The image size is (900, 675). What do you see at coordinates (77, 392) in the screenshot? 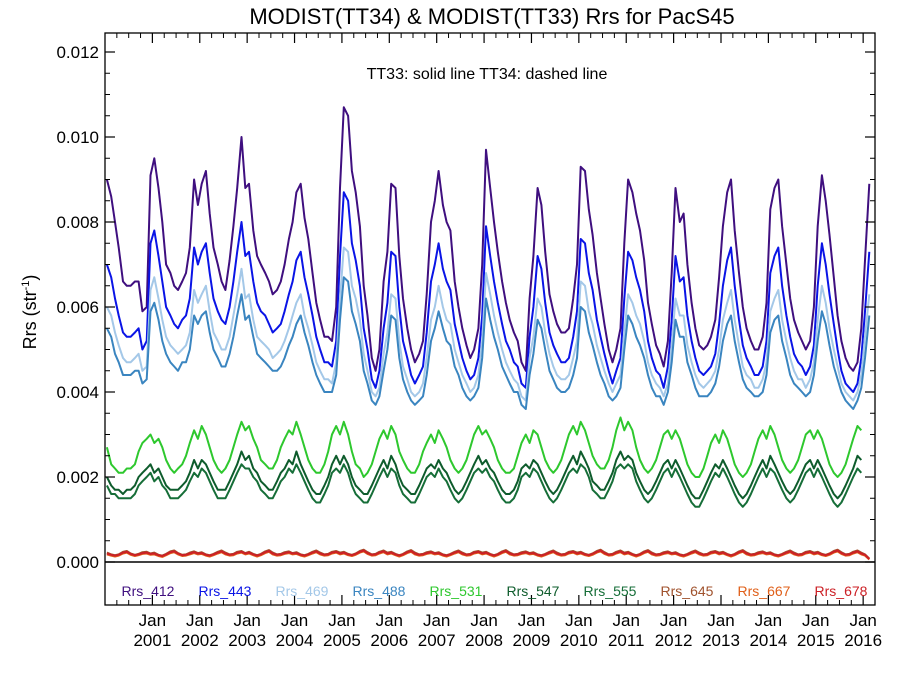
I see `y-tick-label: 0.004` at bounding box center [77, 392].